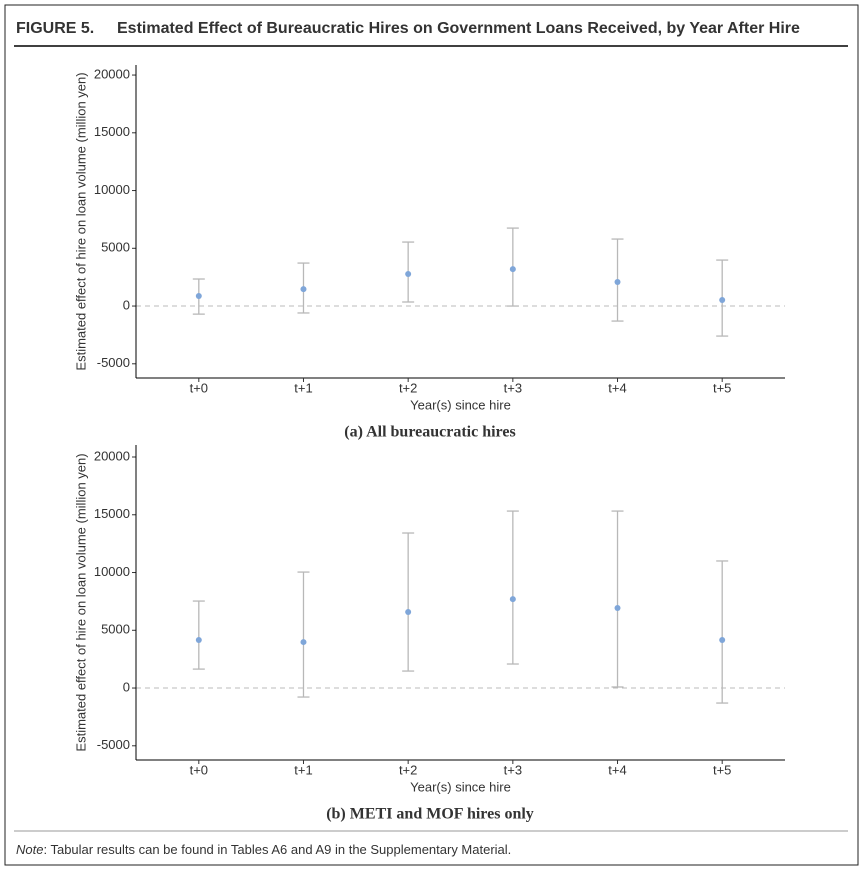  What do you see at coordinates (29, 849) in the screenshot?
I see `note-label: Note` at bounding box center [29, 849].